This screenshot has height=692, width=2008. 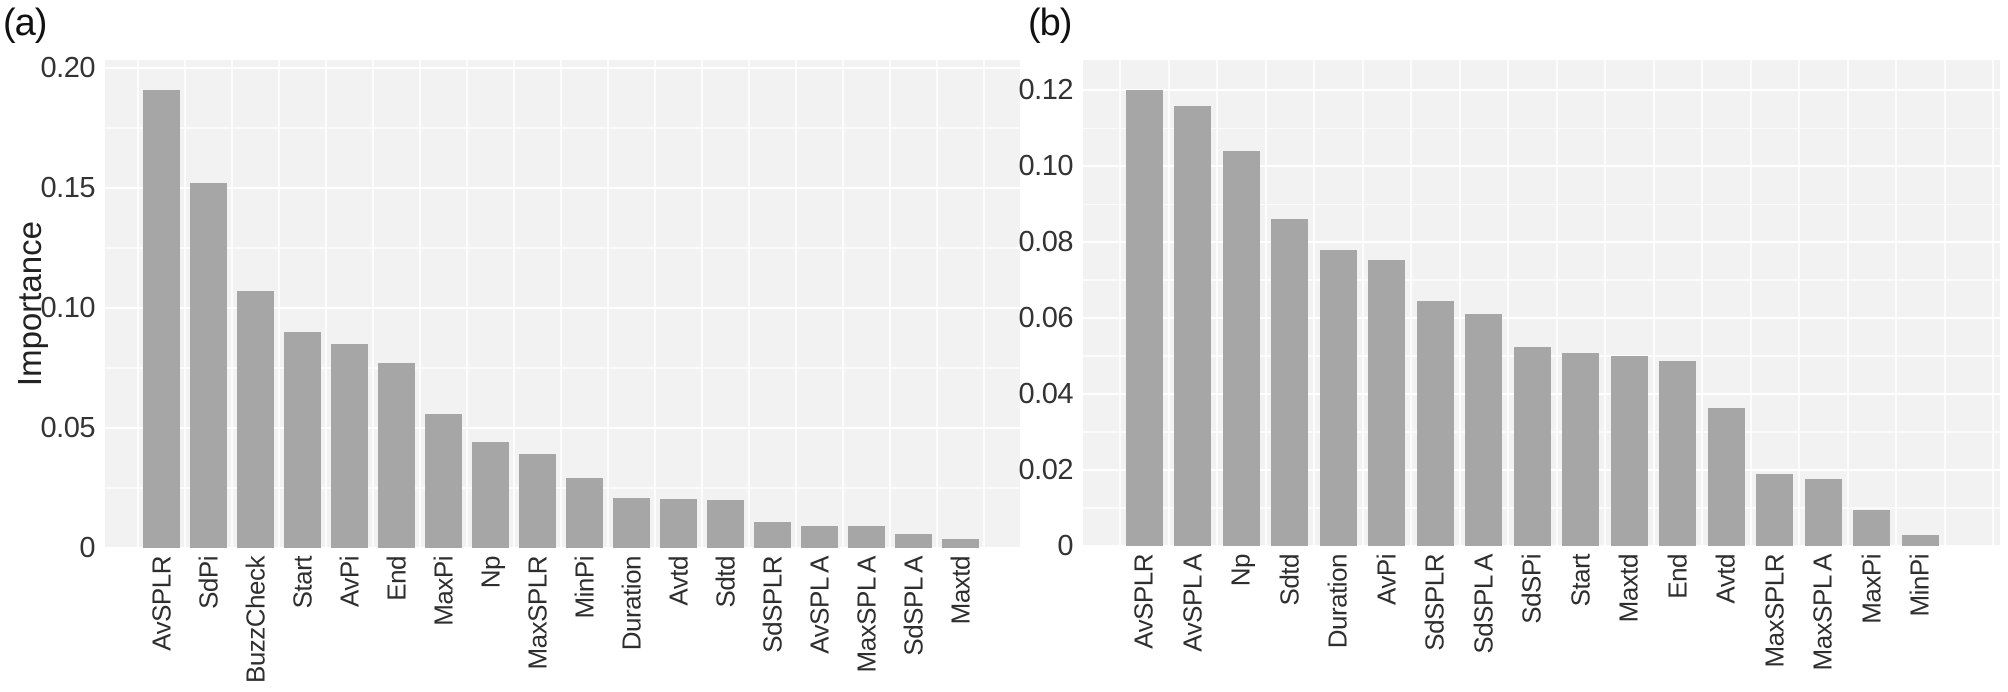 What do you see at coordinates (255, 419) in the screenshot?
I see `bar-BuzzCheck` at bounding box center [255, 419].